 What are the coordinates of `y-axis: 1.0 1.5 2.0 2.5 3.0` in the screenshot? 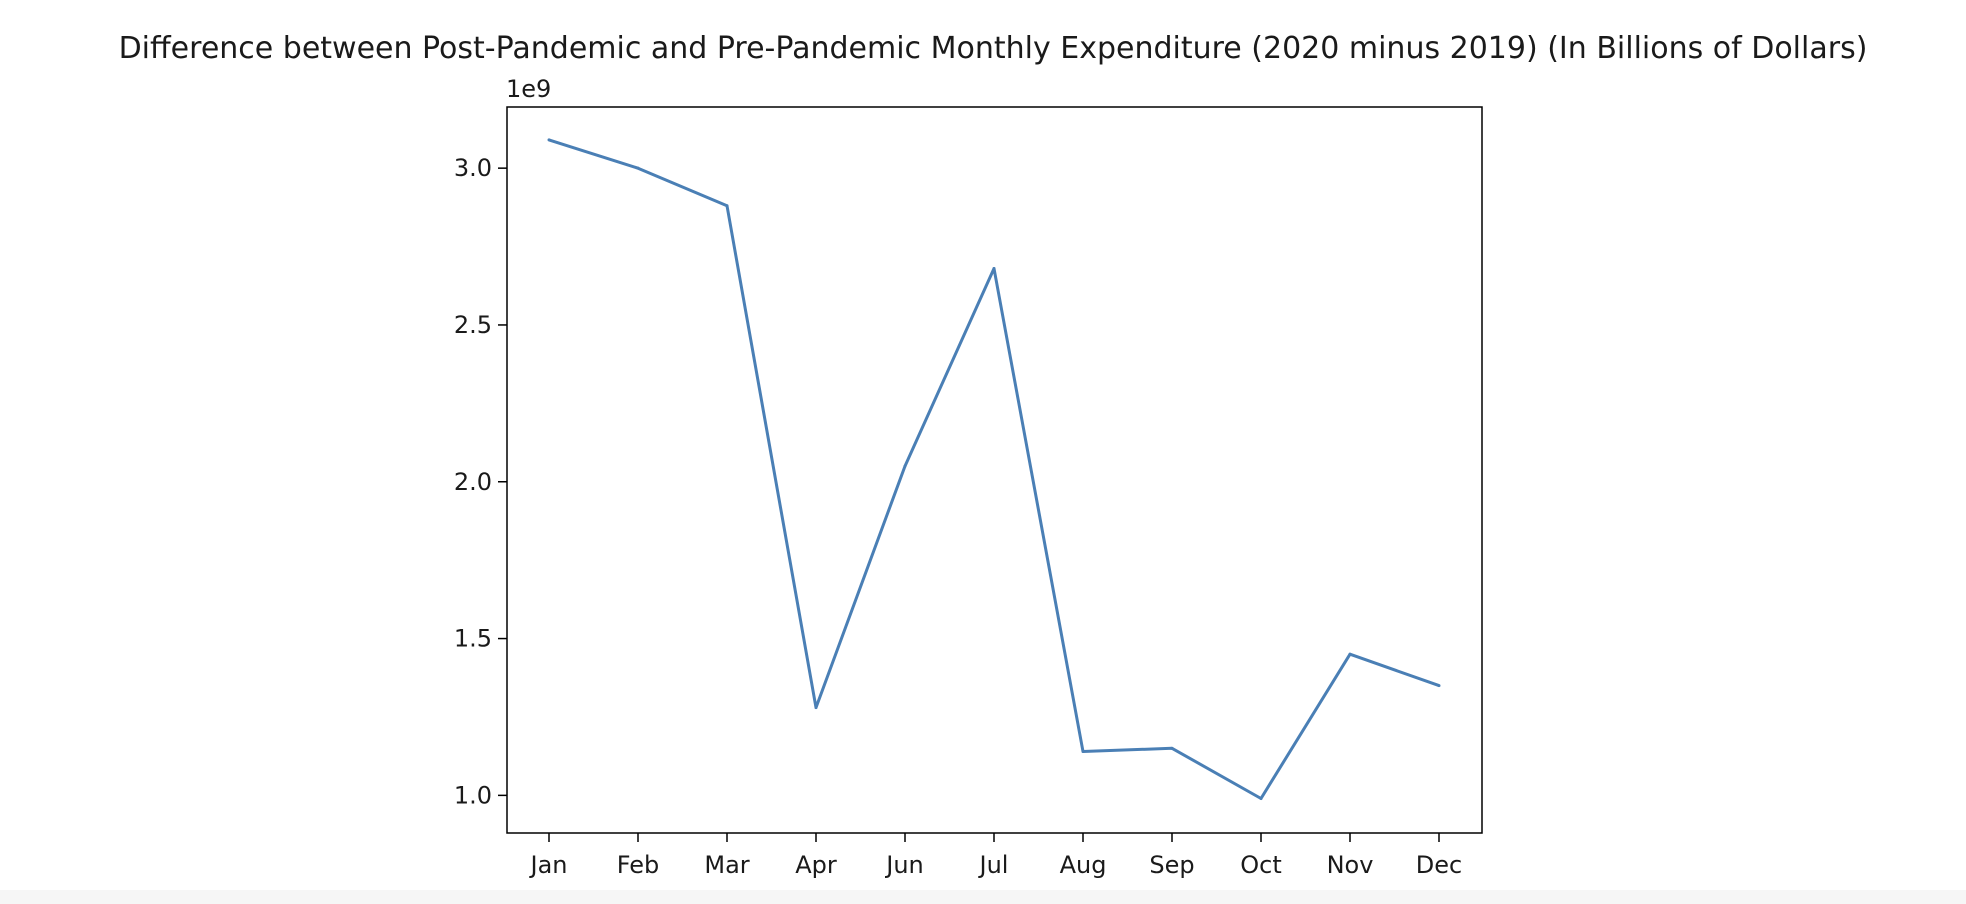 It's located at (480, 481).